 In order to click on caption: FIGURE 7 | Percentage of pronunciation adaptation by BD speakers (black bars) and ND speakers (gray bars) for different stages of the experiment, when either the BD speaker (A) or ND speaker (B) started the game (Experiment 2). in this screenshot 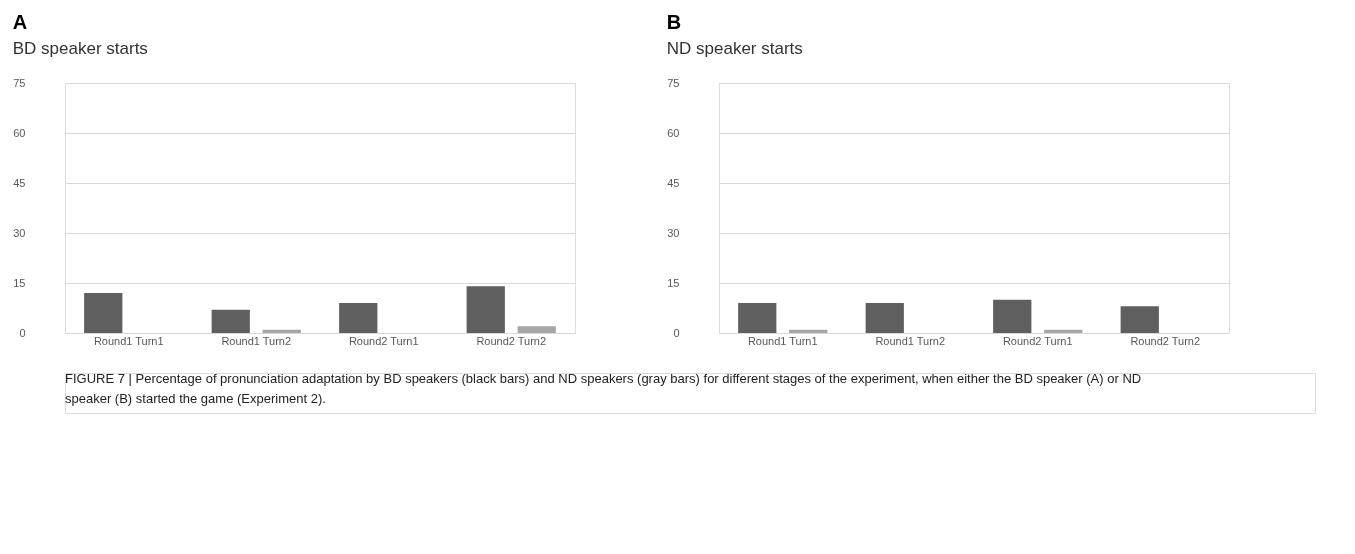, I will do `click(603, 388)`.